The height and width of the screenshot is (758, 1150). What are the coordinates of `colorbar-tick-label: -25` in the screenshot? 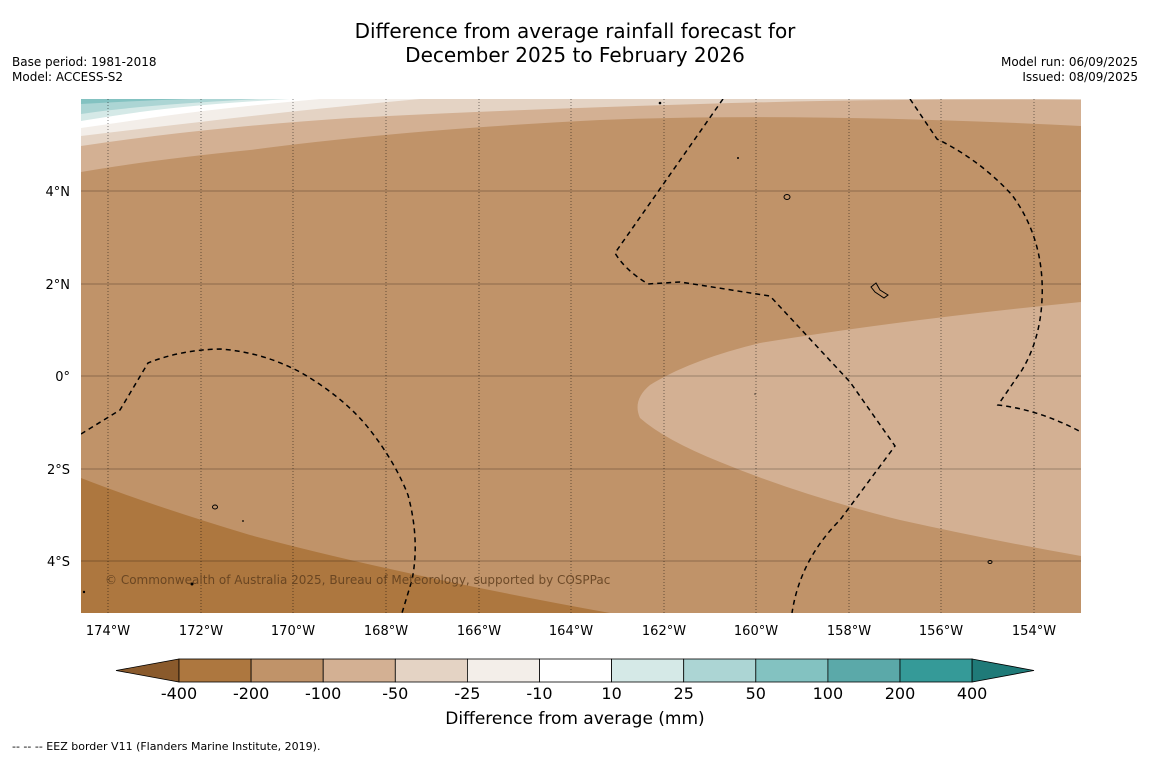 It's located at (467, 693).